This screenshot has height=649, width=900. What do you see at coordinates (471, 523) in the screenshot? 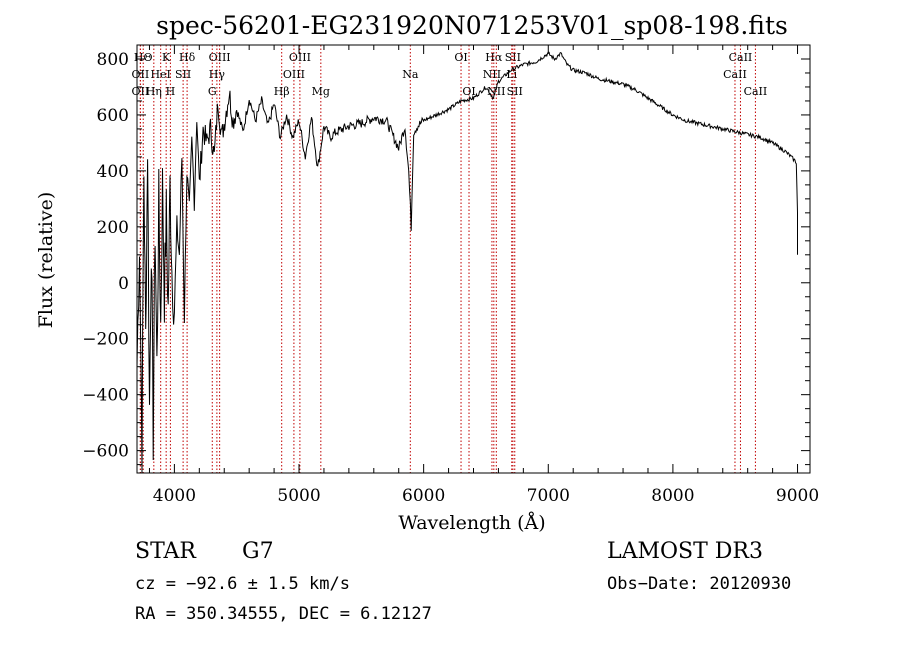
I see `x-axis-label: Wavelength (Å)` at bounding box center [471, 523].